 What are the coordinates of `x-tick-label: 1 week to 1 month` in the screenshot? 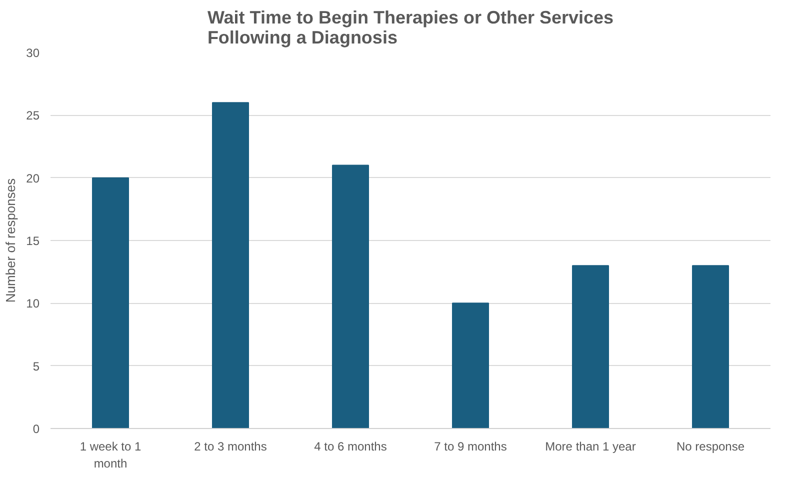 It's located at (111, 455).